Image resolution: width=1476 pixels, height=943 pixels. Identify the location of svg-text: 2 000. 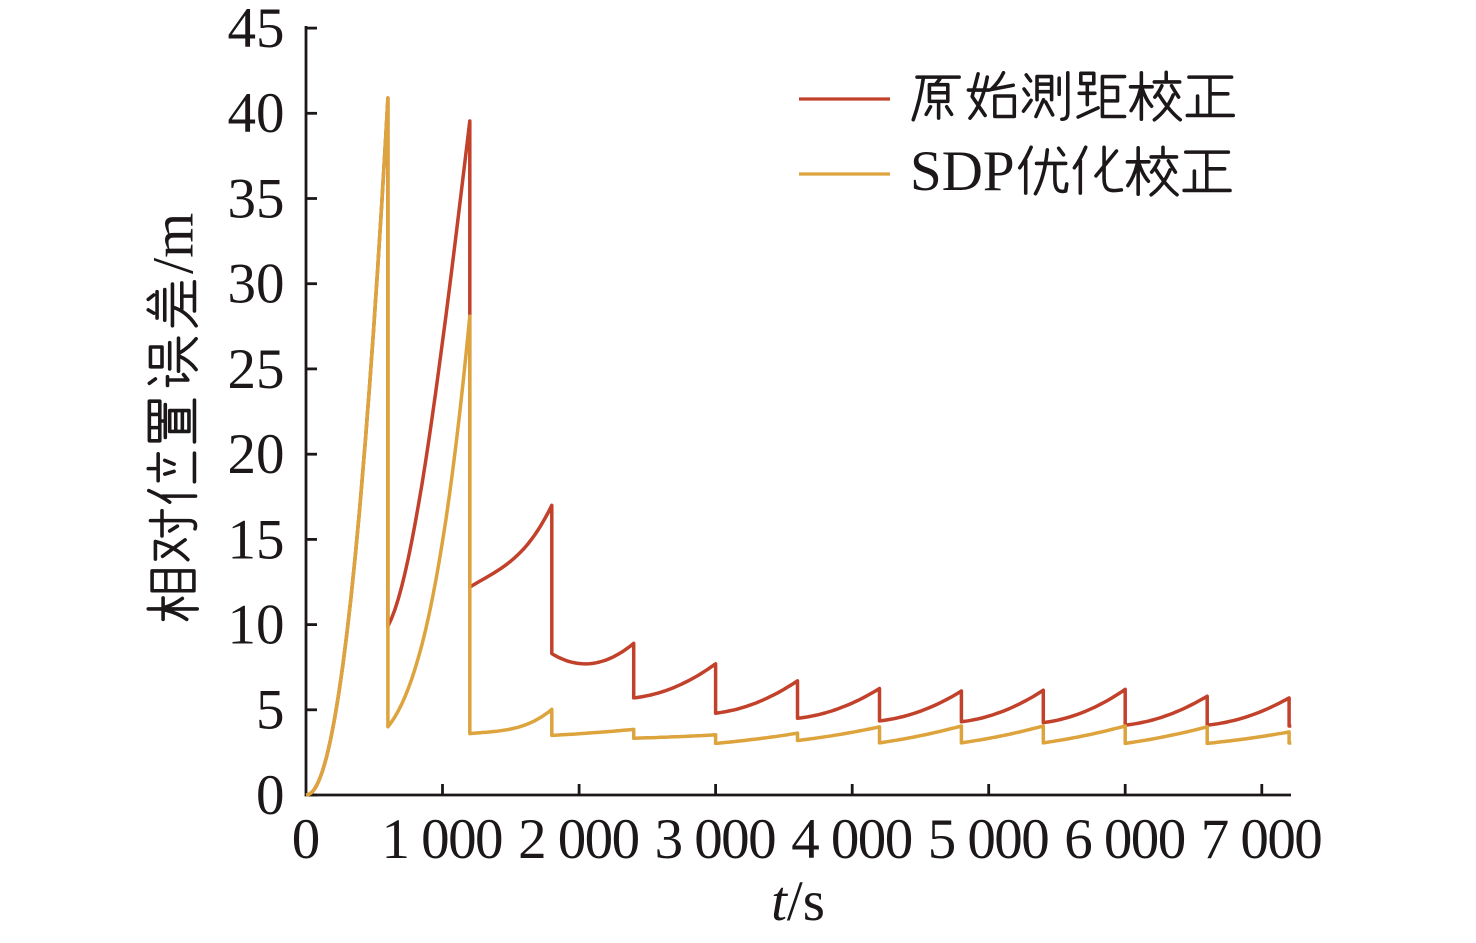
(579, 839).